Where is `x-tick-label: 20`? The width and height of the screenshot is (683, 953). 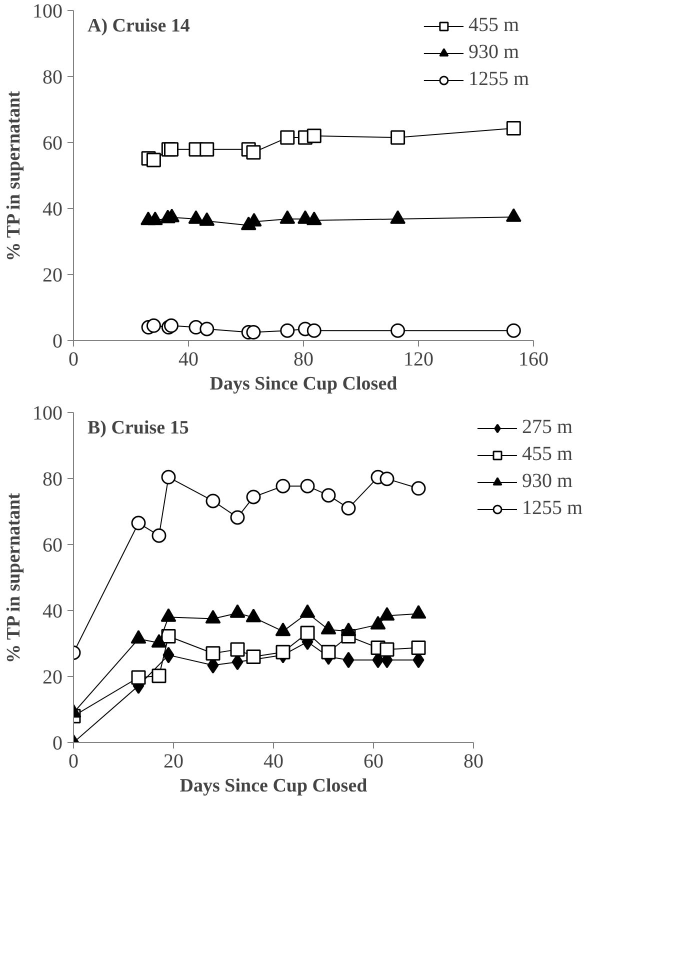 x-tick-label: 20 is located at coordinates (174, 761).